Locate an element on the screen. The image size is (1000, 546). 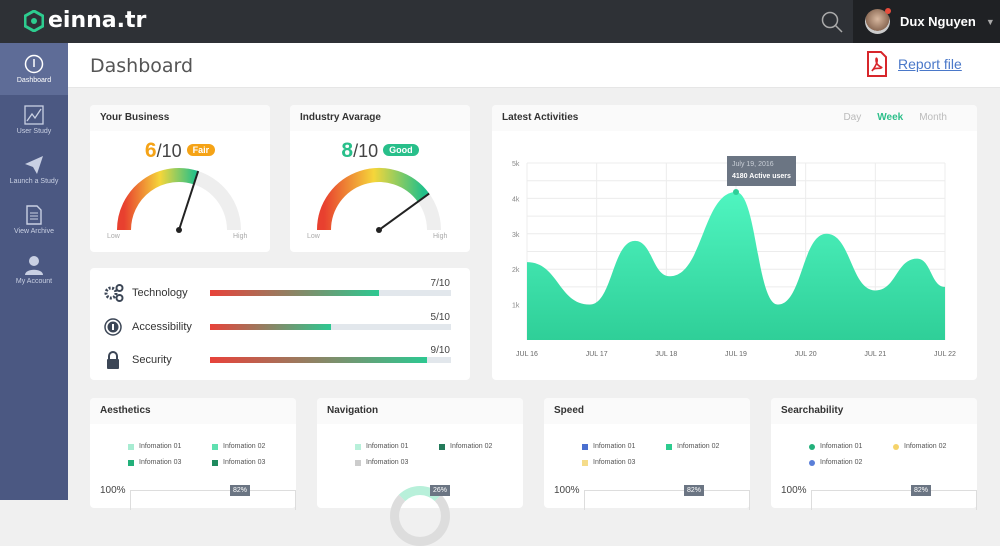
y-tick-label: 1k is located at coordinates (516, 306).